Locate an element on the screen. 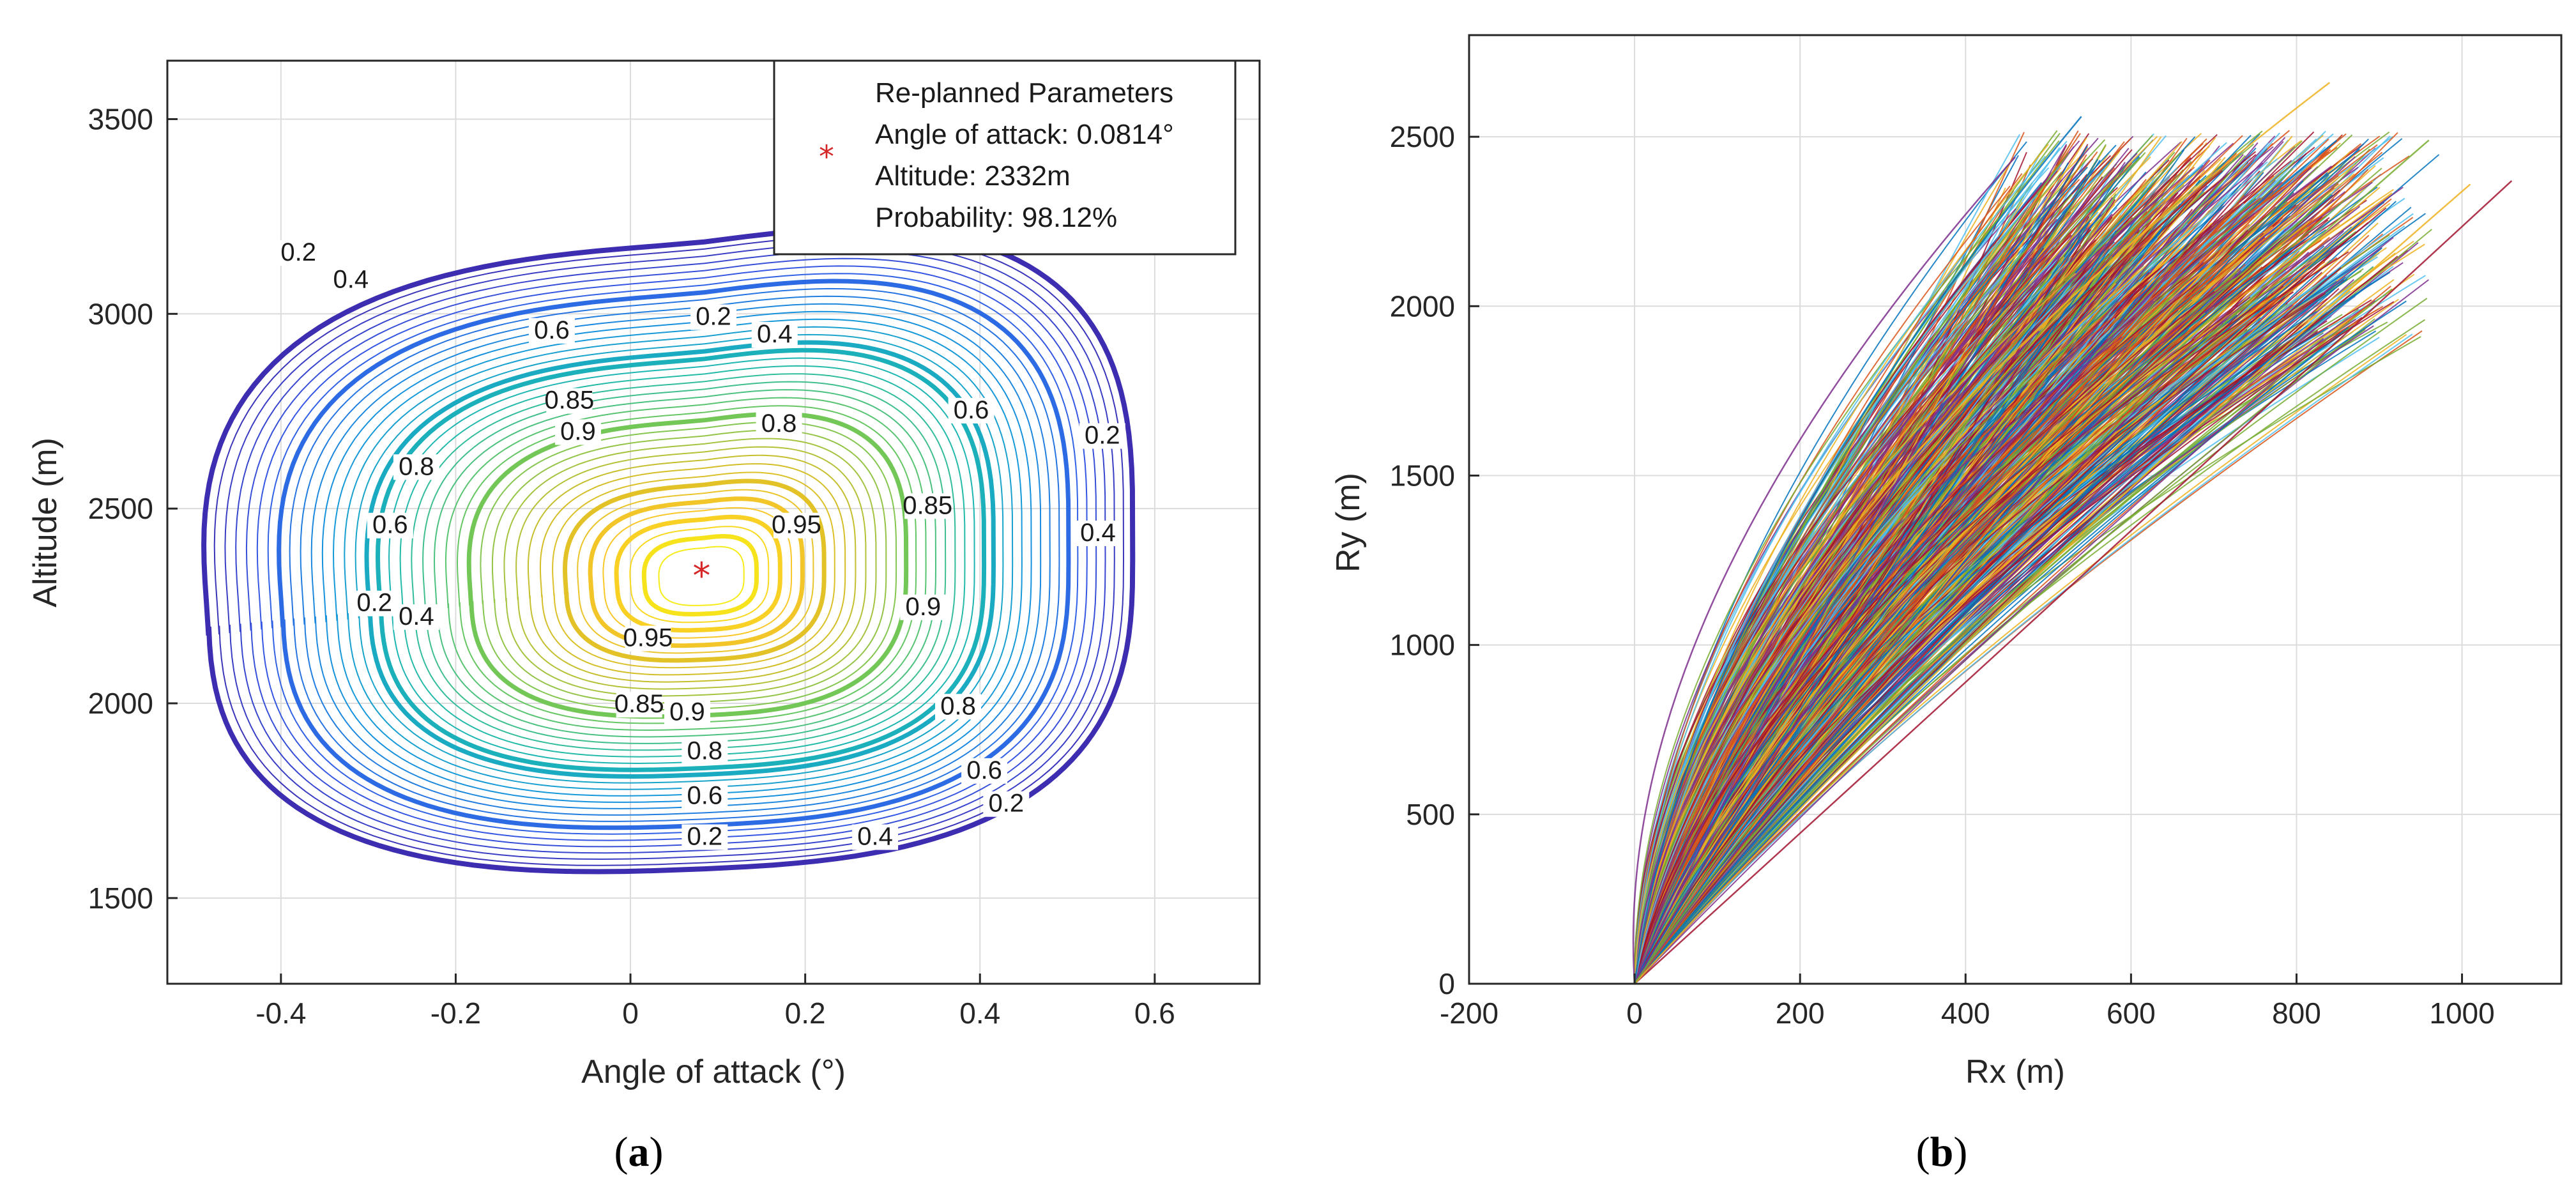  x-tick-label: 200 is located at coordinates (1800, 1013).